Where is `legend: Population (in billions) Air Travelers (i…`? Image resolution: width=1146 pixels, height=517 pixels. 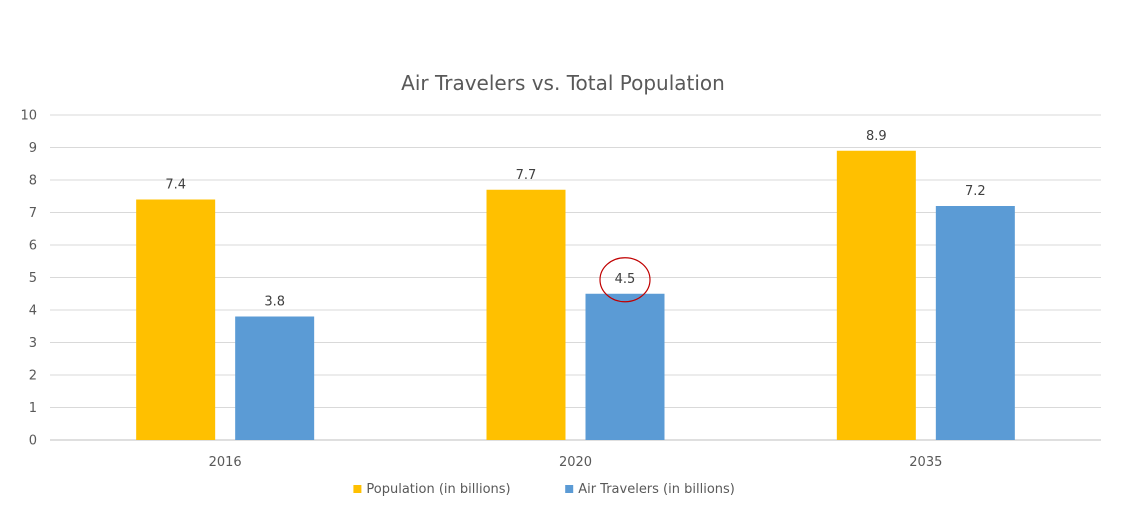 legend: Population (in billions) Air Travelers (i… is located at coordinates (544, 489).